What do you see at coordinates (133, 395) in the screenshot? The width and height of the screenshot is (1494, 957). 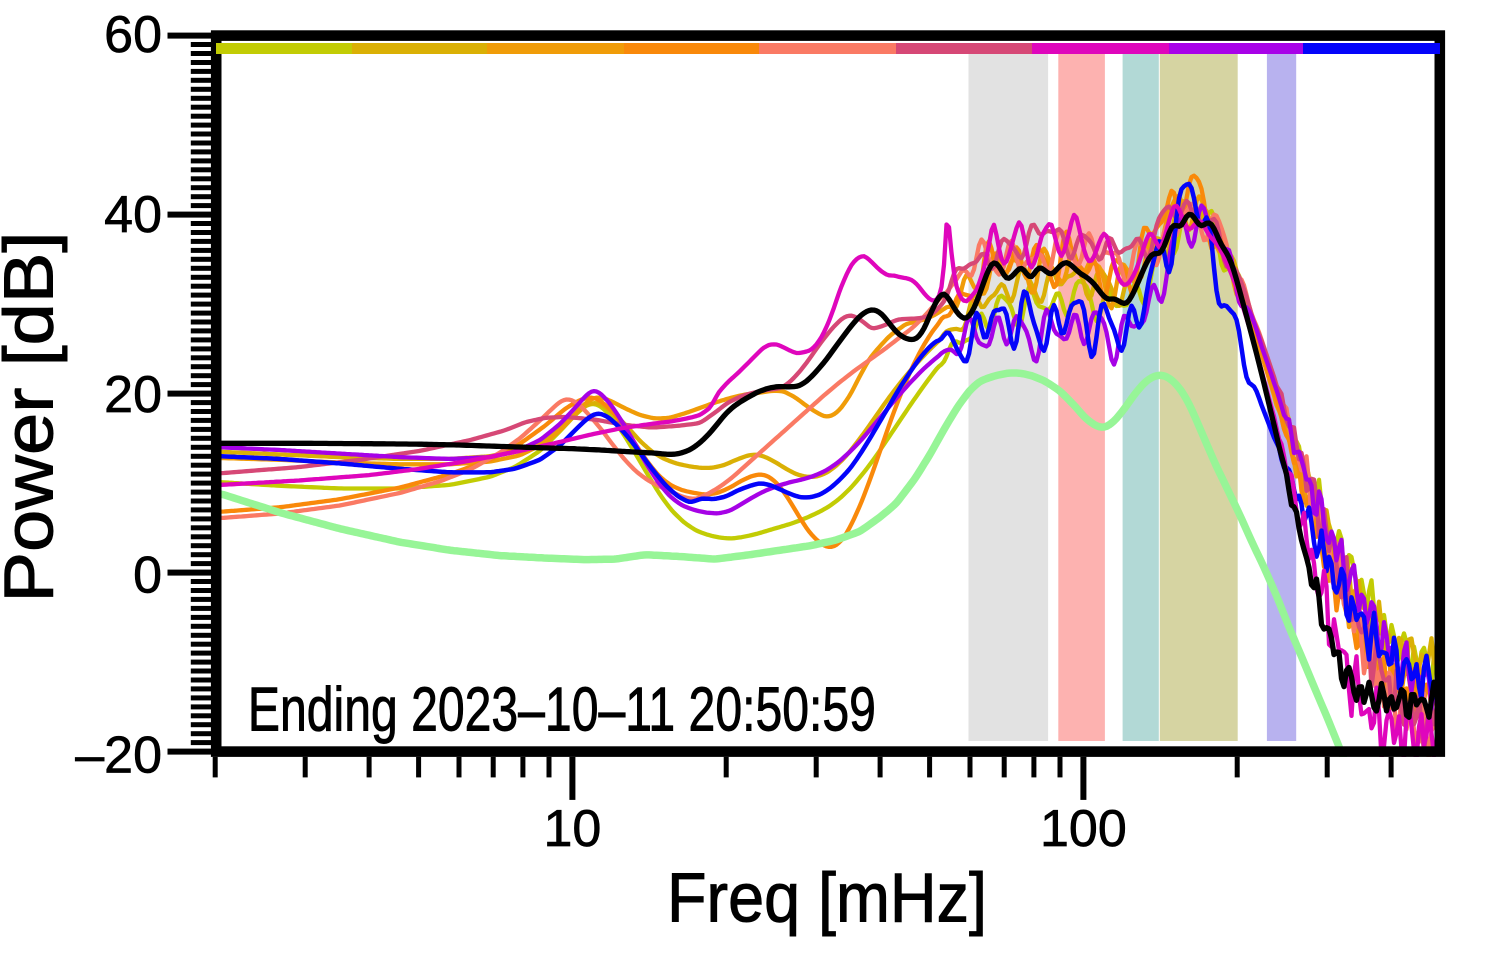 I see `svg-text: 20` at bounding box center [133, 395].